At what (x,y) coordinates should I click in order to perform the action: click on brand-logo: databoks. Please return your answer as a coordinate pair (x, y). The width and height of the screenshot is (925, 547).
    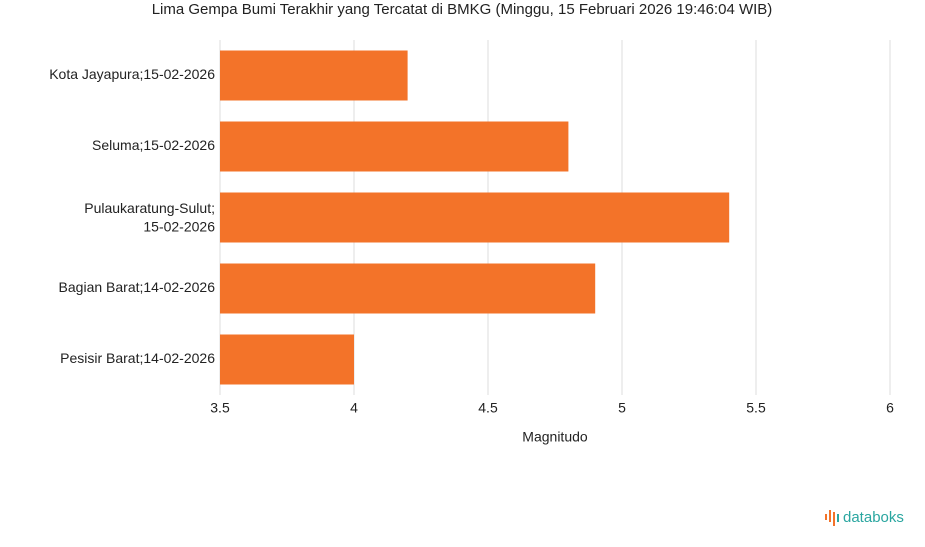
    Looking at the image, I should click on (864, 517).